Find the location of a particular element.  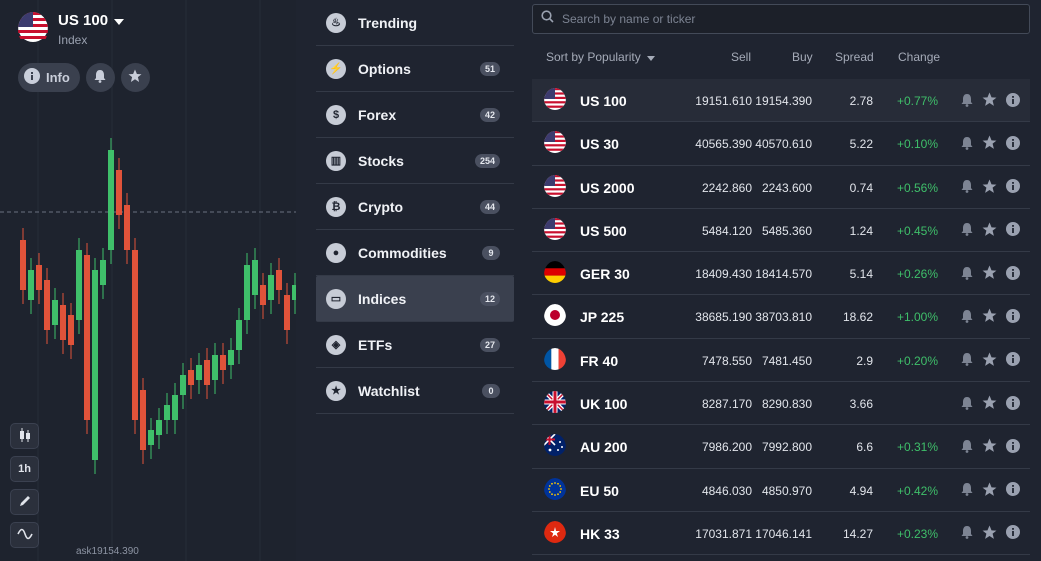

menu-item-crypto: ₿ Crypto 44 is located at coordinates (415, 207).